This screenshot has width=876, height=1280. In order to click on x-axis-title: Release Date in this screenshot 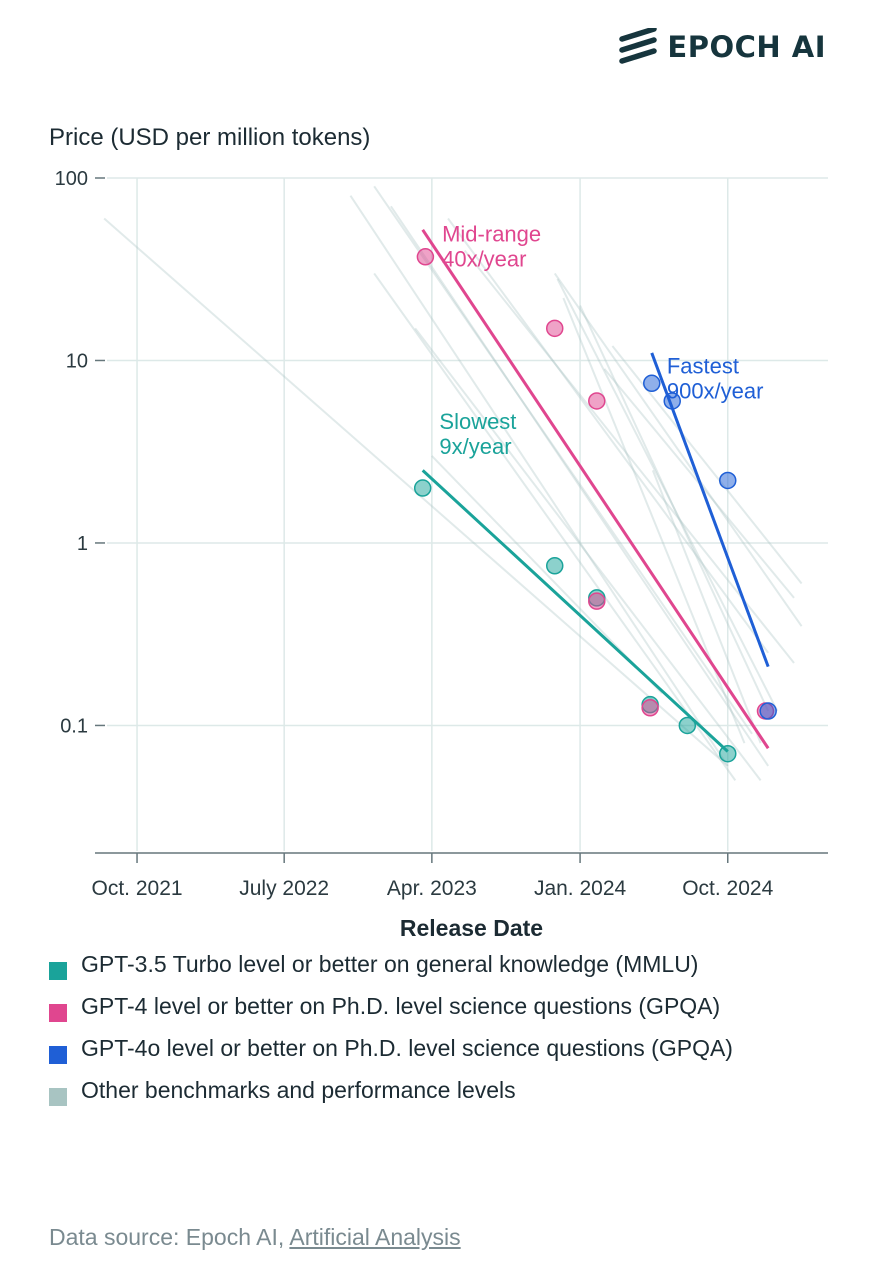, I will do `click(471, 928)`.